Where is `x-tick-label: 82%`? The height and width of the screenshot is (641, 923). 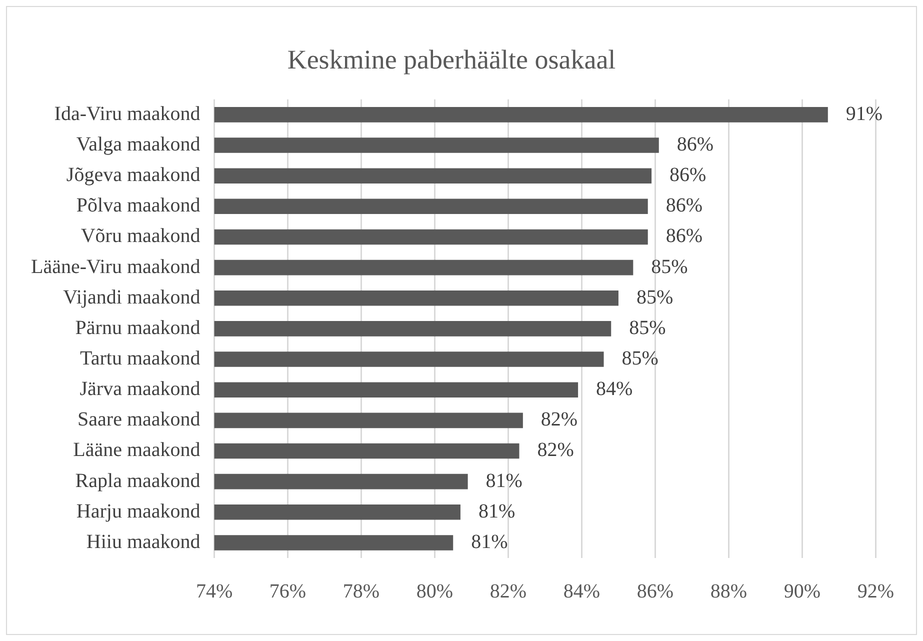
x-tick-label: 82% is located at coordinates (508, 591).